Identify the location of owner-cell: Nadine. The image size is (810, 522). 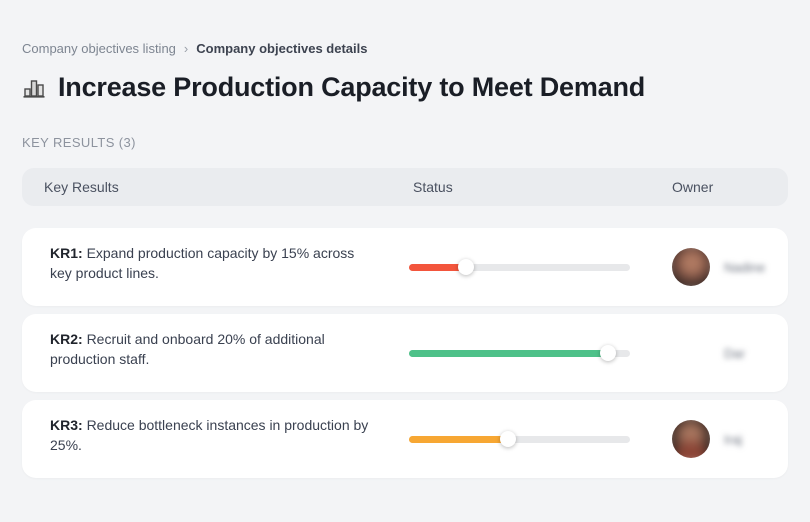
(718, 267).